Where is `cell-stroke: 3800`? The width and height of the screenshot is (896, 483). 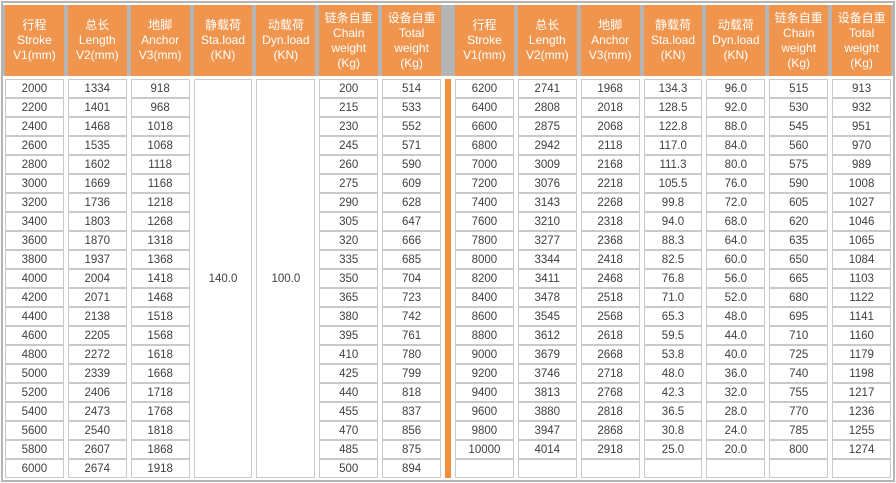 cell-stroke: 3800 is located at coordinates (34, 259).